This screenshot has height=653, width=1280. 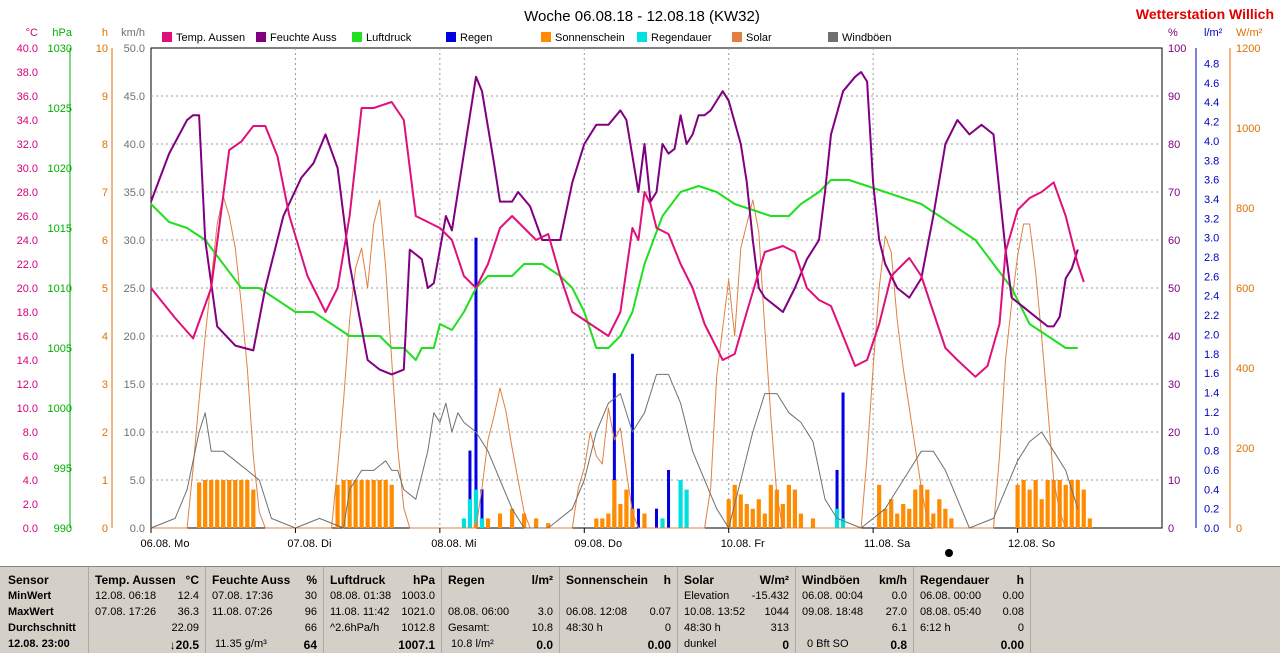 I want to click on axis-tick-right: 1.4, so click(x=1211, y=394).